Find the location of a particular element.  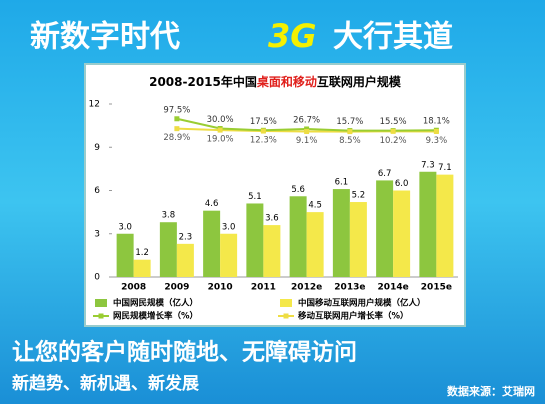

legend-label: 中国移动互联网用户规模（亿人） is located at coordinates (362, 303).